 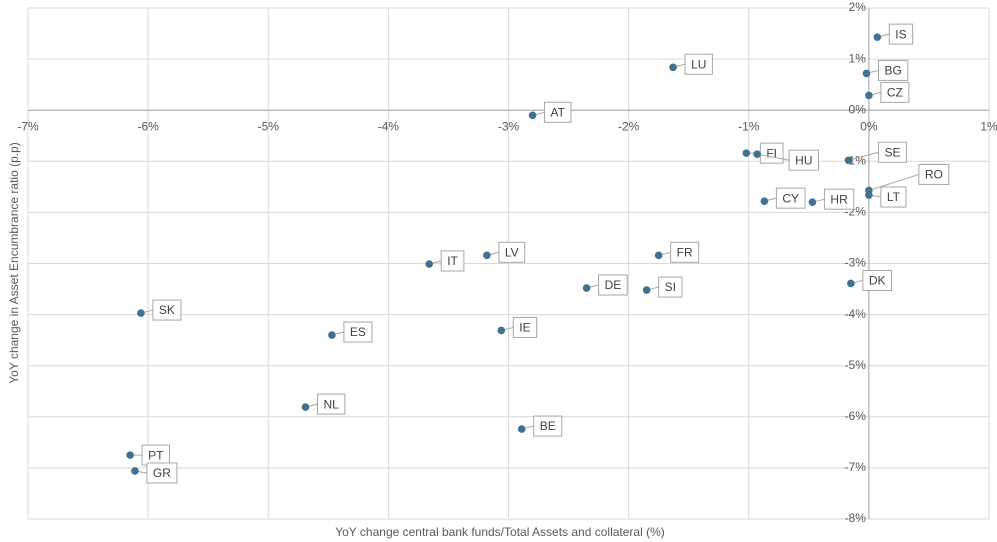 I want to click on y-tick-label: 2%, so click(x=858, y=7).